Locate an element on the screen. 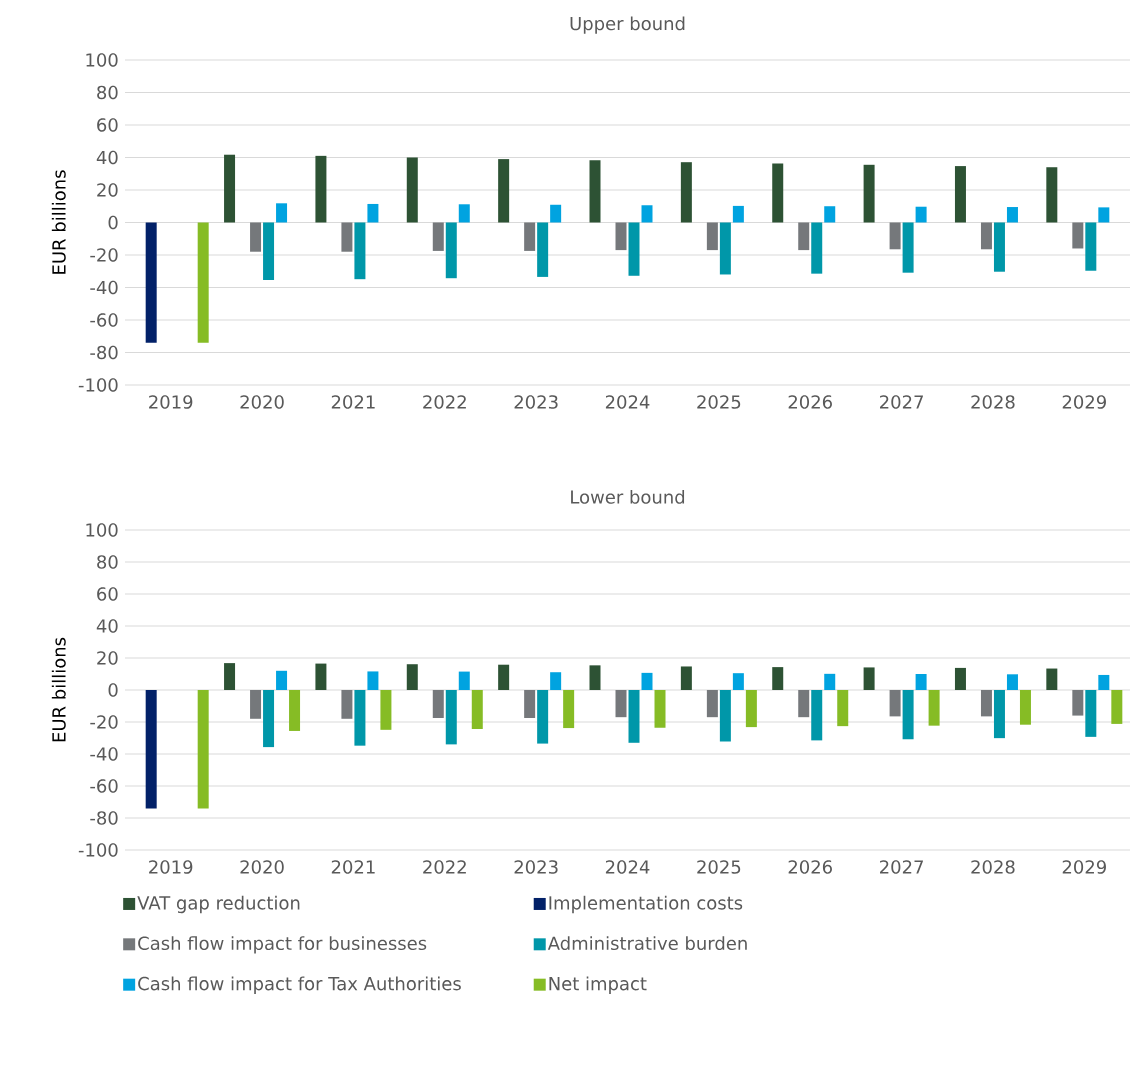 The height and width of the screenshot is (1080, 1132). legend-label: VAT gap reduction is located at coordinates (218, 904).